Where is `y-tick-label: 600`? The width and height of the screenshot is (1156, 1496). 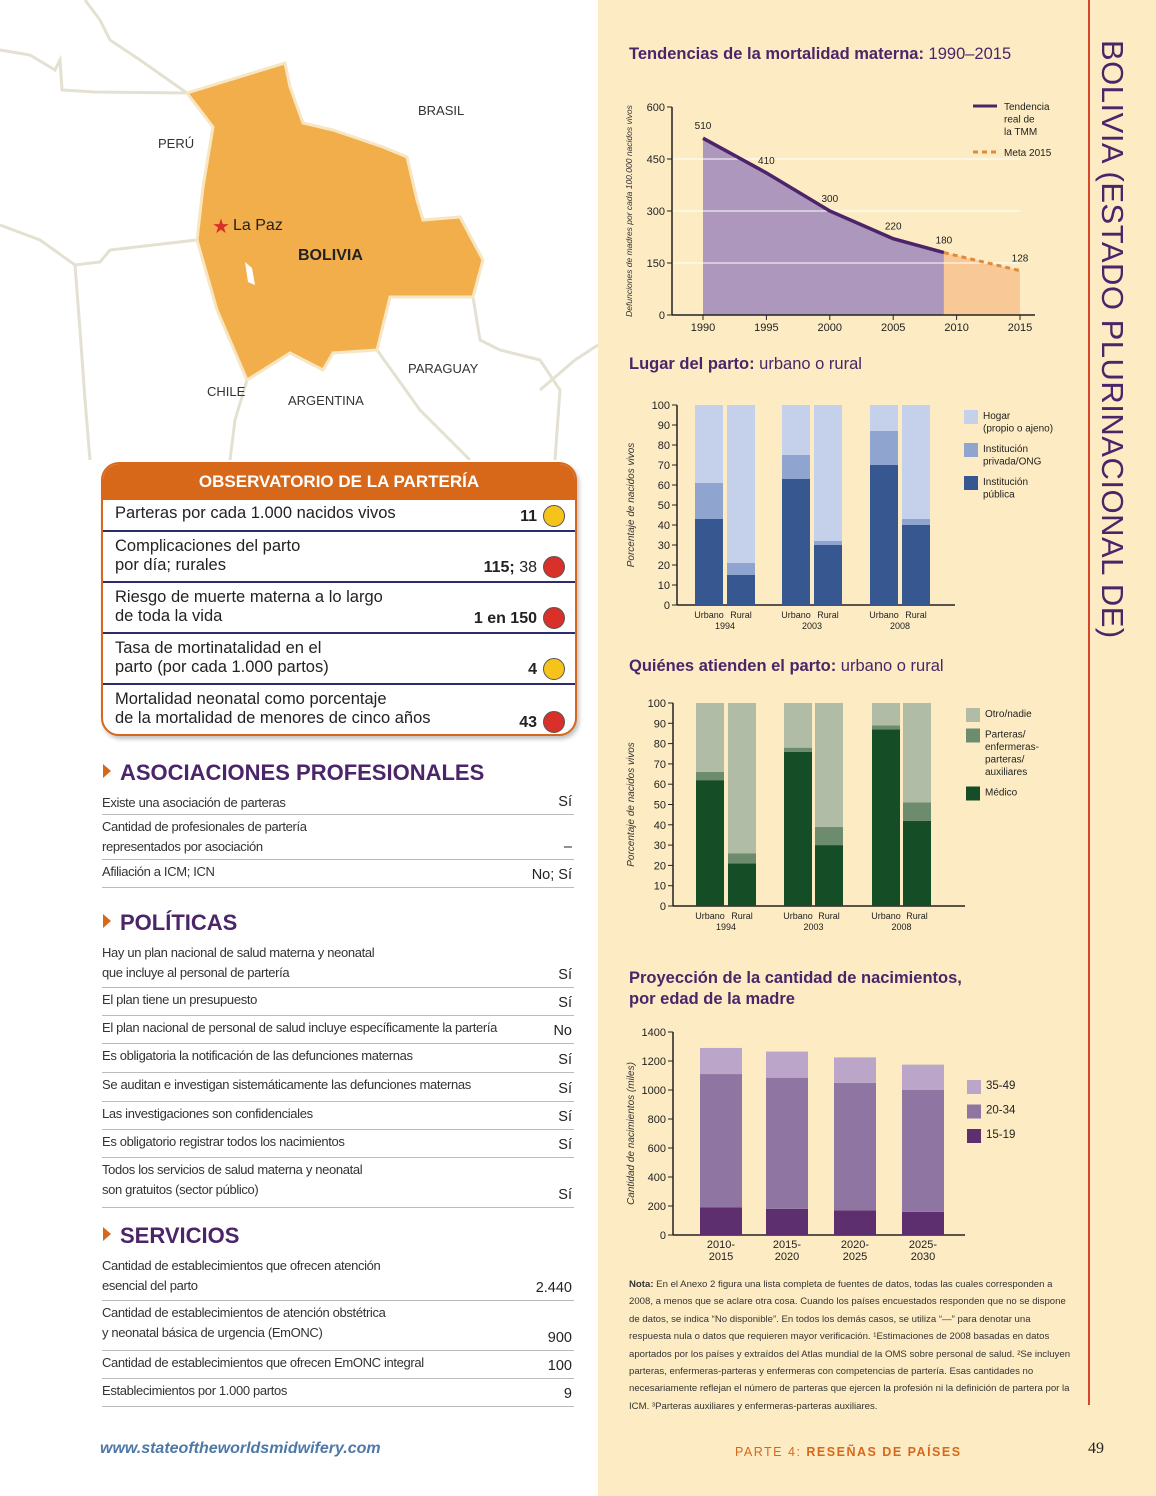
y-tick-label: 600 is located at coordinates (656, 108).